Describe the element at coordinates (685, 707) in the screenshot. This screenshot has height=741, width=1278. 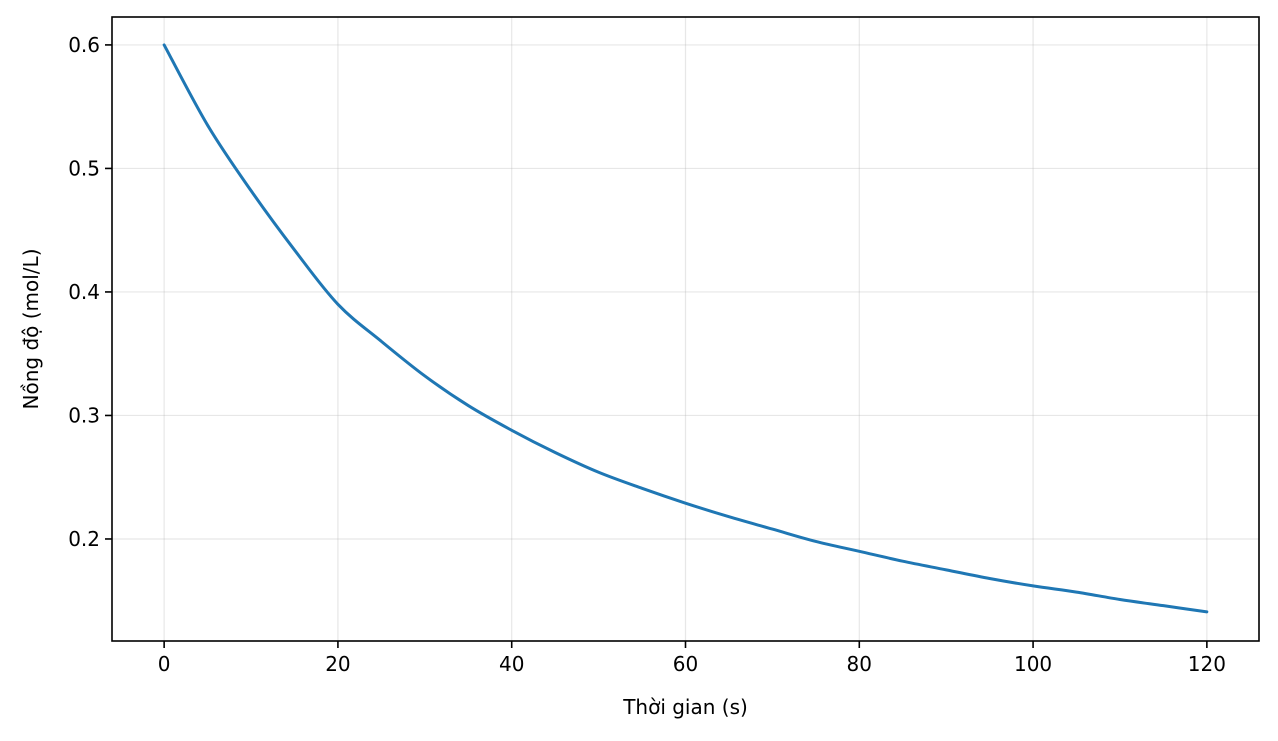
I see `x-axis-label: Thời gian (s)` at that location.